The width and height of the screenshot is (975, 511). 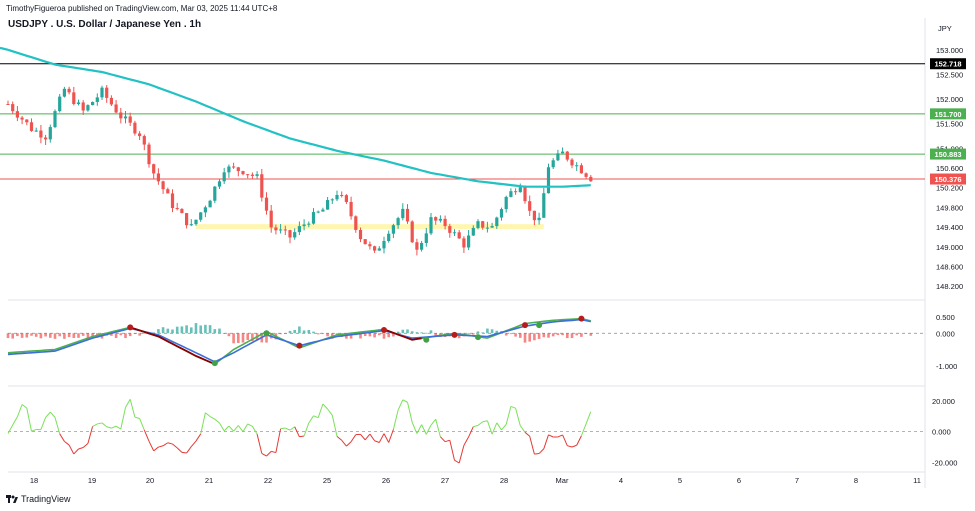 What do you see at coordinates (739, 480) in the screenshot?
I see `time-tick-label: 6` at bounding box center [739, 480].